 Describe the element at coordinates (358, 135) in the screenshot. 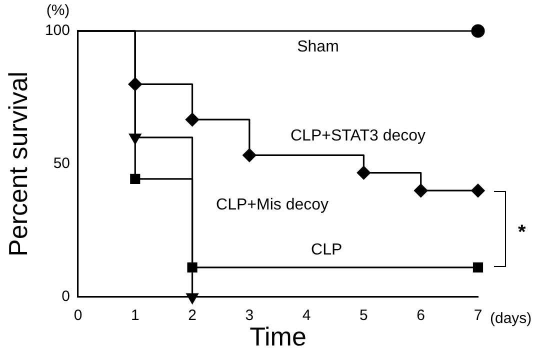

I see `series-label: CLP+STAT3 decoy` at that location.